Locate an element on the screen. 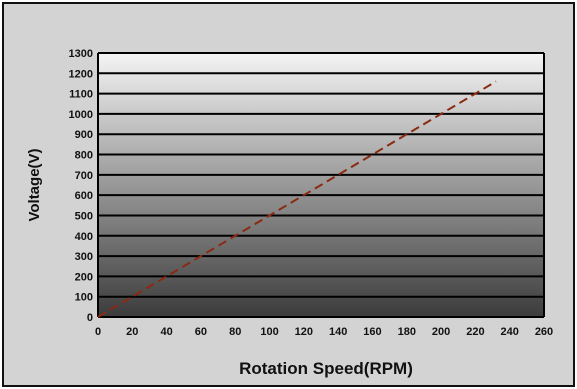 Image resolution: width=577 pixels, height=389 pixels. y-tick-label: 1300 is located at coordinates (81, 54).